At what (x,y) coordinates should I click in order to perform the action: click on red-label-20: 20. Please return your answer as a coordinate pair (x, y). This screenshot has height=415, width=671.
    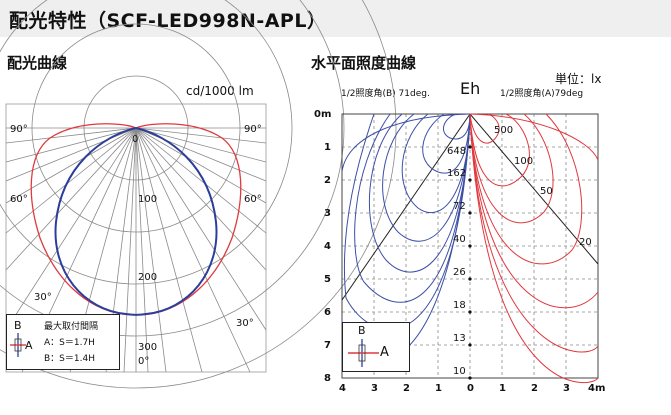
    Looking at the image, I should click on (585, 242).